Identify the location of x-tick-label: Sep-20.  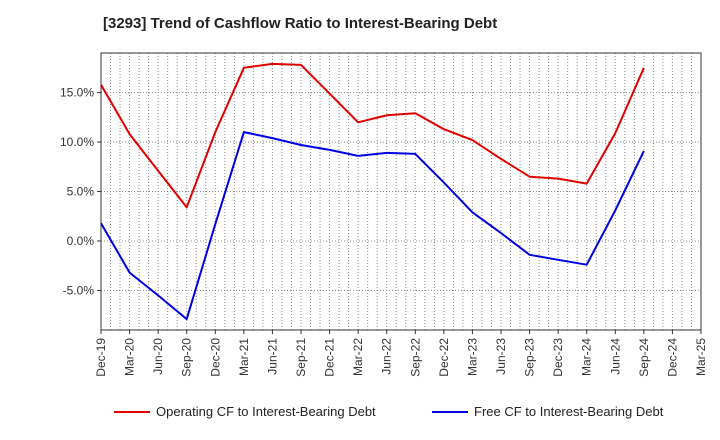
(187, 357).